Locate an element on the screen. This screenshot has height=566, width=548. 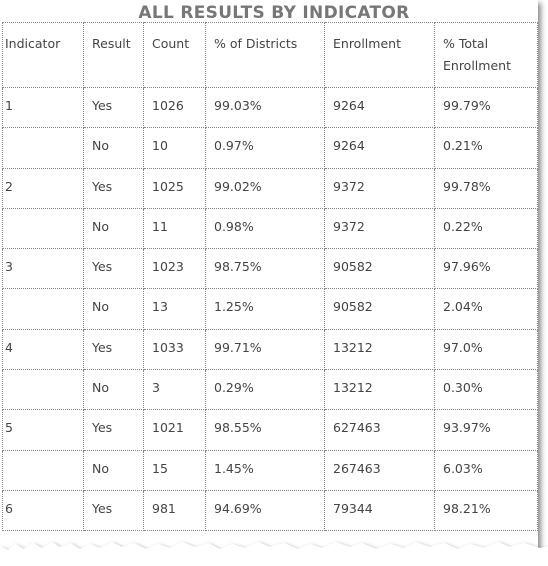
cell: 13 is located at coordinates (174, 309).